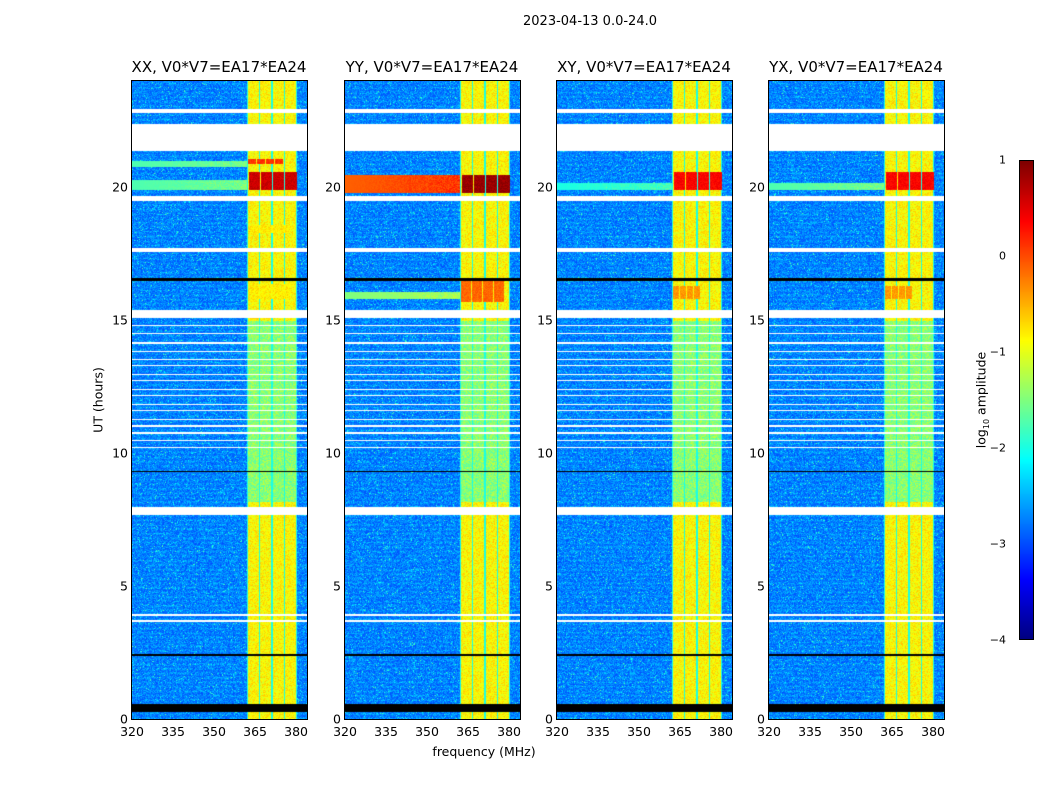 This screenshot has height=800, width=1050. Describe the element at coordinates (1002, 256) in the screenshot. I see `colorbar-tick-label: 0` at that location.